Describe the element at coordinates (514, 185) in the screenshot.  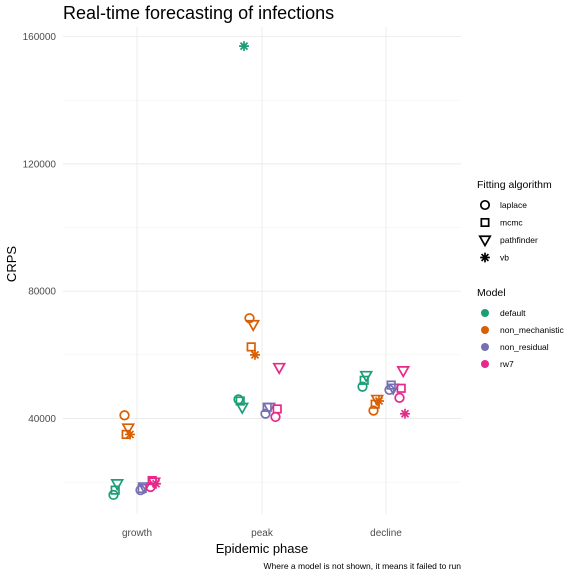
I see `legend-title-fitting-algorithm: Fitting algorithm` at that location.